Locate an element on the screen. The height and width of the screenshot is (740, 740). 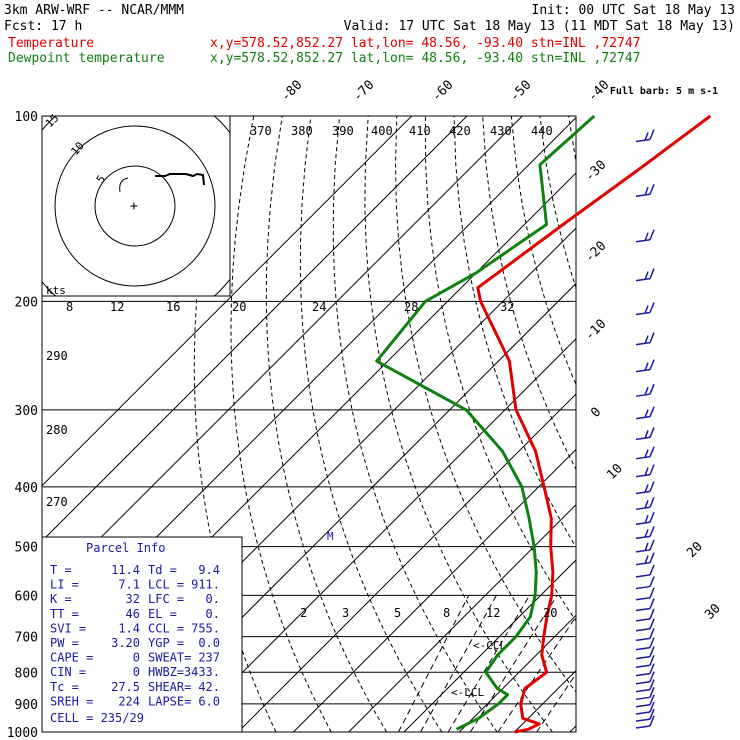
parcel-info-cell: SWEAT= is located at coordinates (169, 658).